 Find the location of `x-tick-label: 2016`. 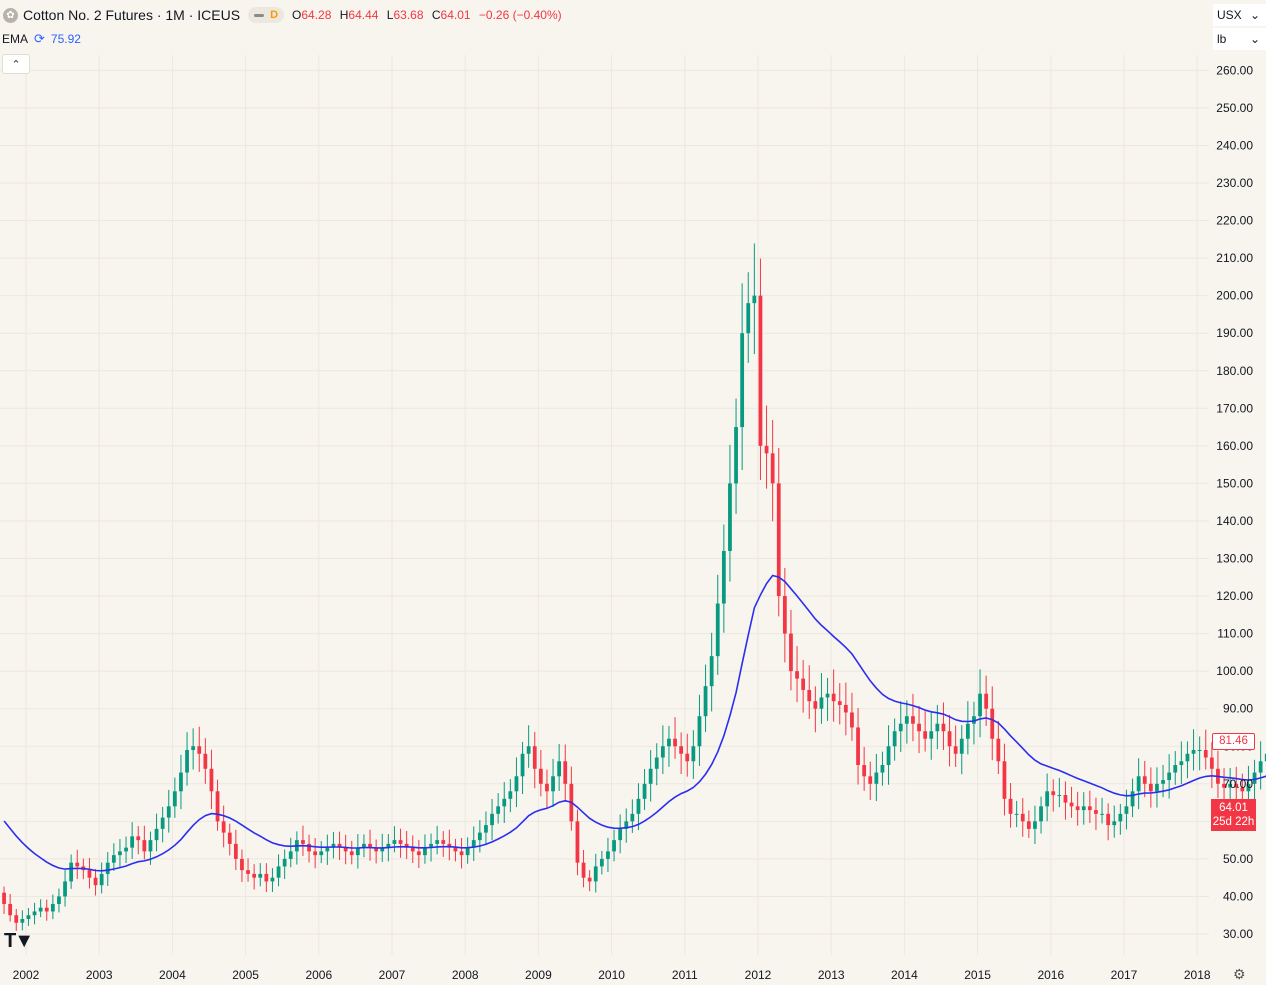

x-tick-label: 2016 is located at coordinates (1050, 975).